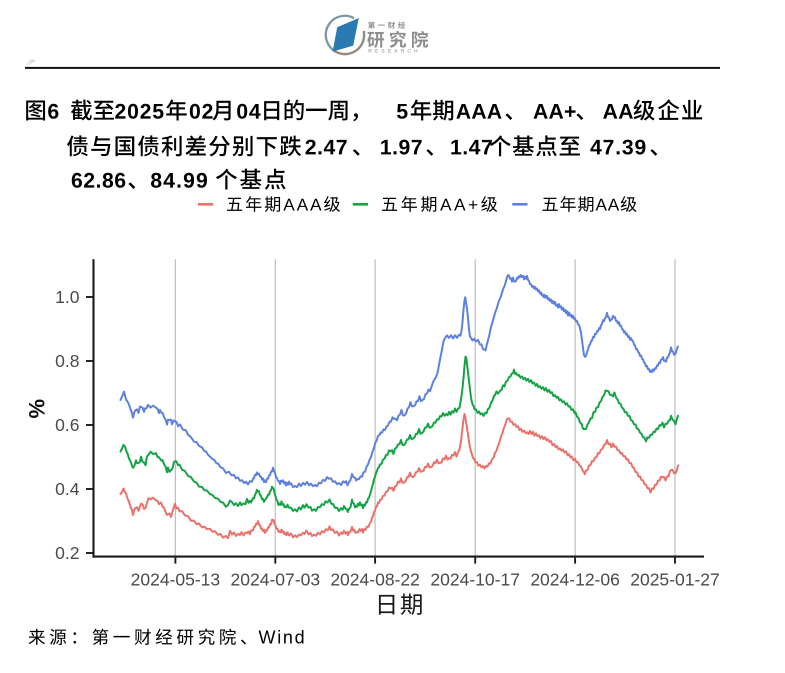  I want to click on svg-text: 1.0, so click(67, 297).